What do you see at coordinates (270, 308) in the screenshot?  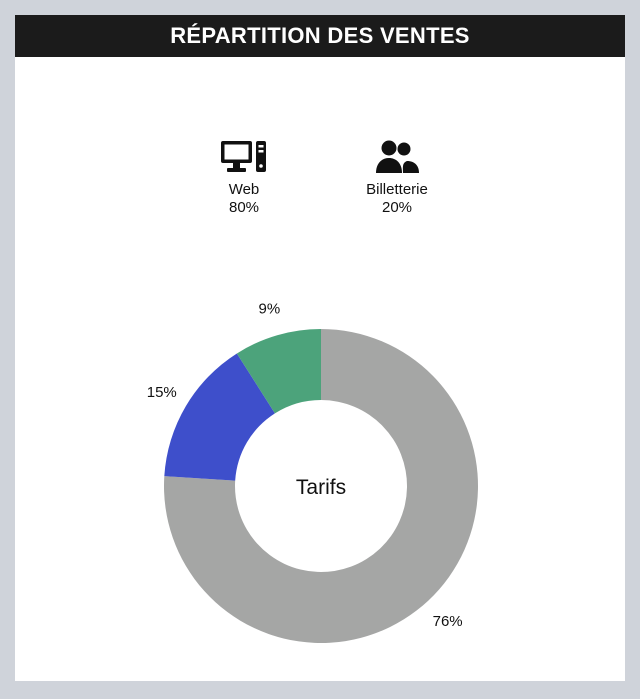 I see `slice-label: 9%` at bounding box center [270, 308].